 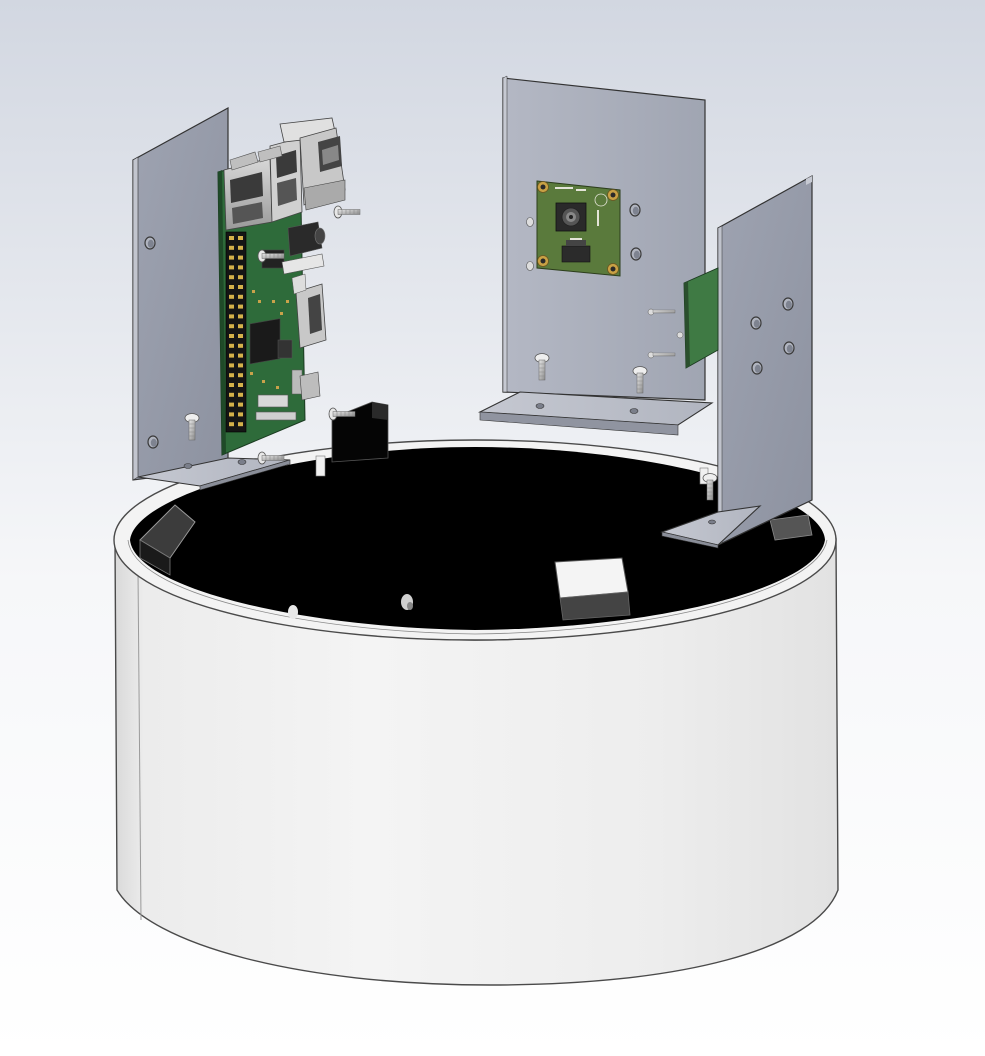 What do you see at coordinates (281, 286) in the screenshot?
I see `raspberry-pi-board-icon` at bounding box center [281, 286].